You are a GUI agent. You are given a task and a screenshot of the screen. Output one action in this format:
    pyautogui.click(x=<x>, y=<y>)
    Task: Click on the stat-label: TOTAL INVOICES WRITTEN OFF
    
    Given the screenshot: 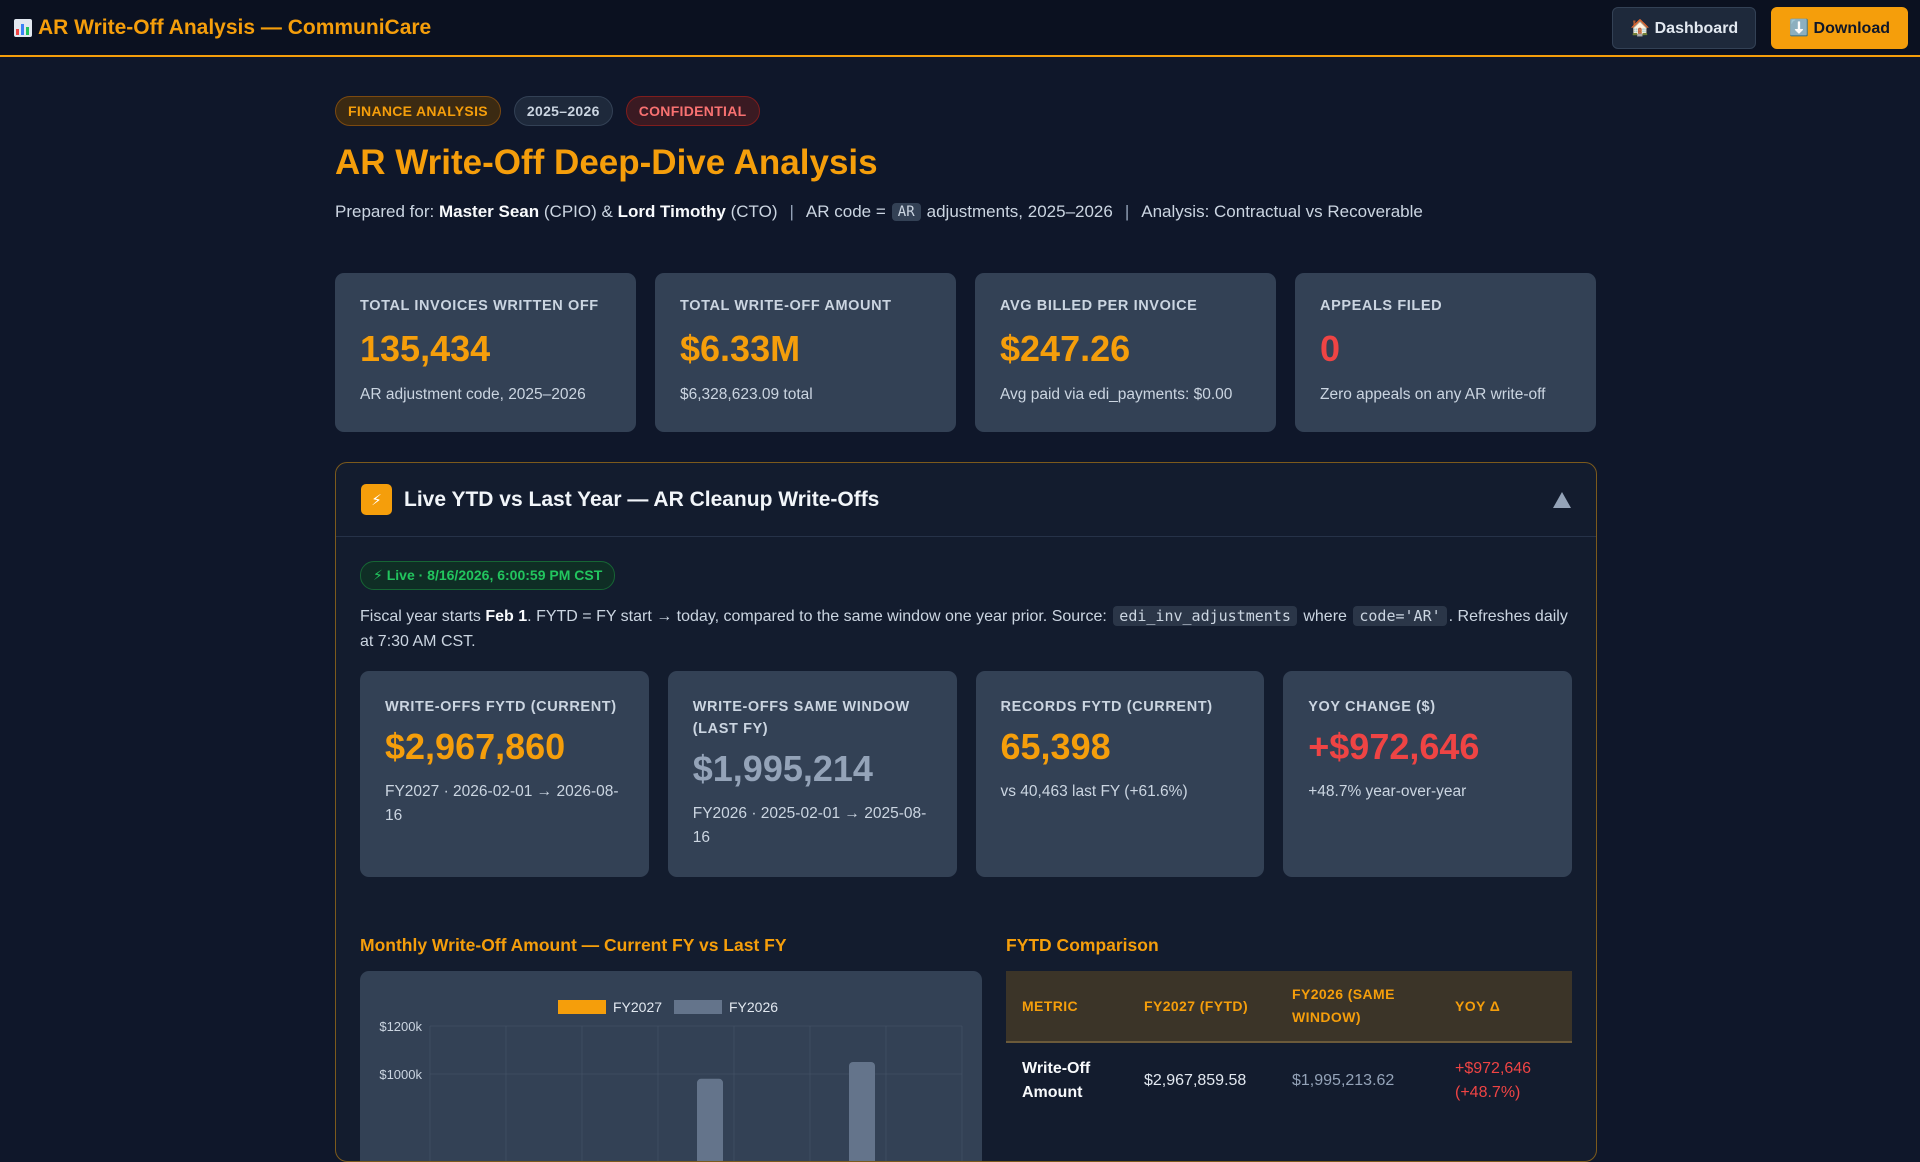 What is the action you would take?
    pyautogui.click(x=479, y=306)
    